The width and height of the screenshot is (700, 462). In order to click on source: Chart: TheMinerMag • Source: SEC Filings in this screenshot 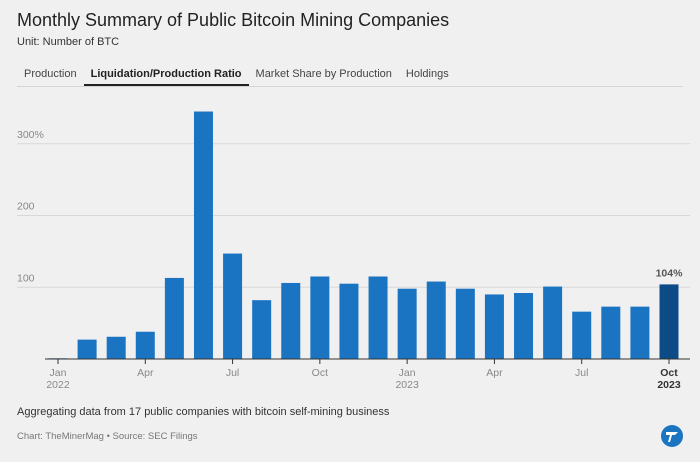, I will do `click(107, 436)`.